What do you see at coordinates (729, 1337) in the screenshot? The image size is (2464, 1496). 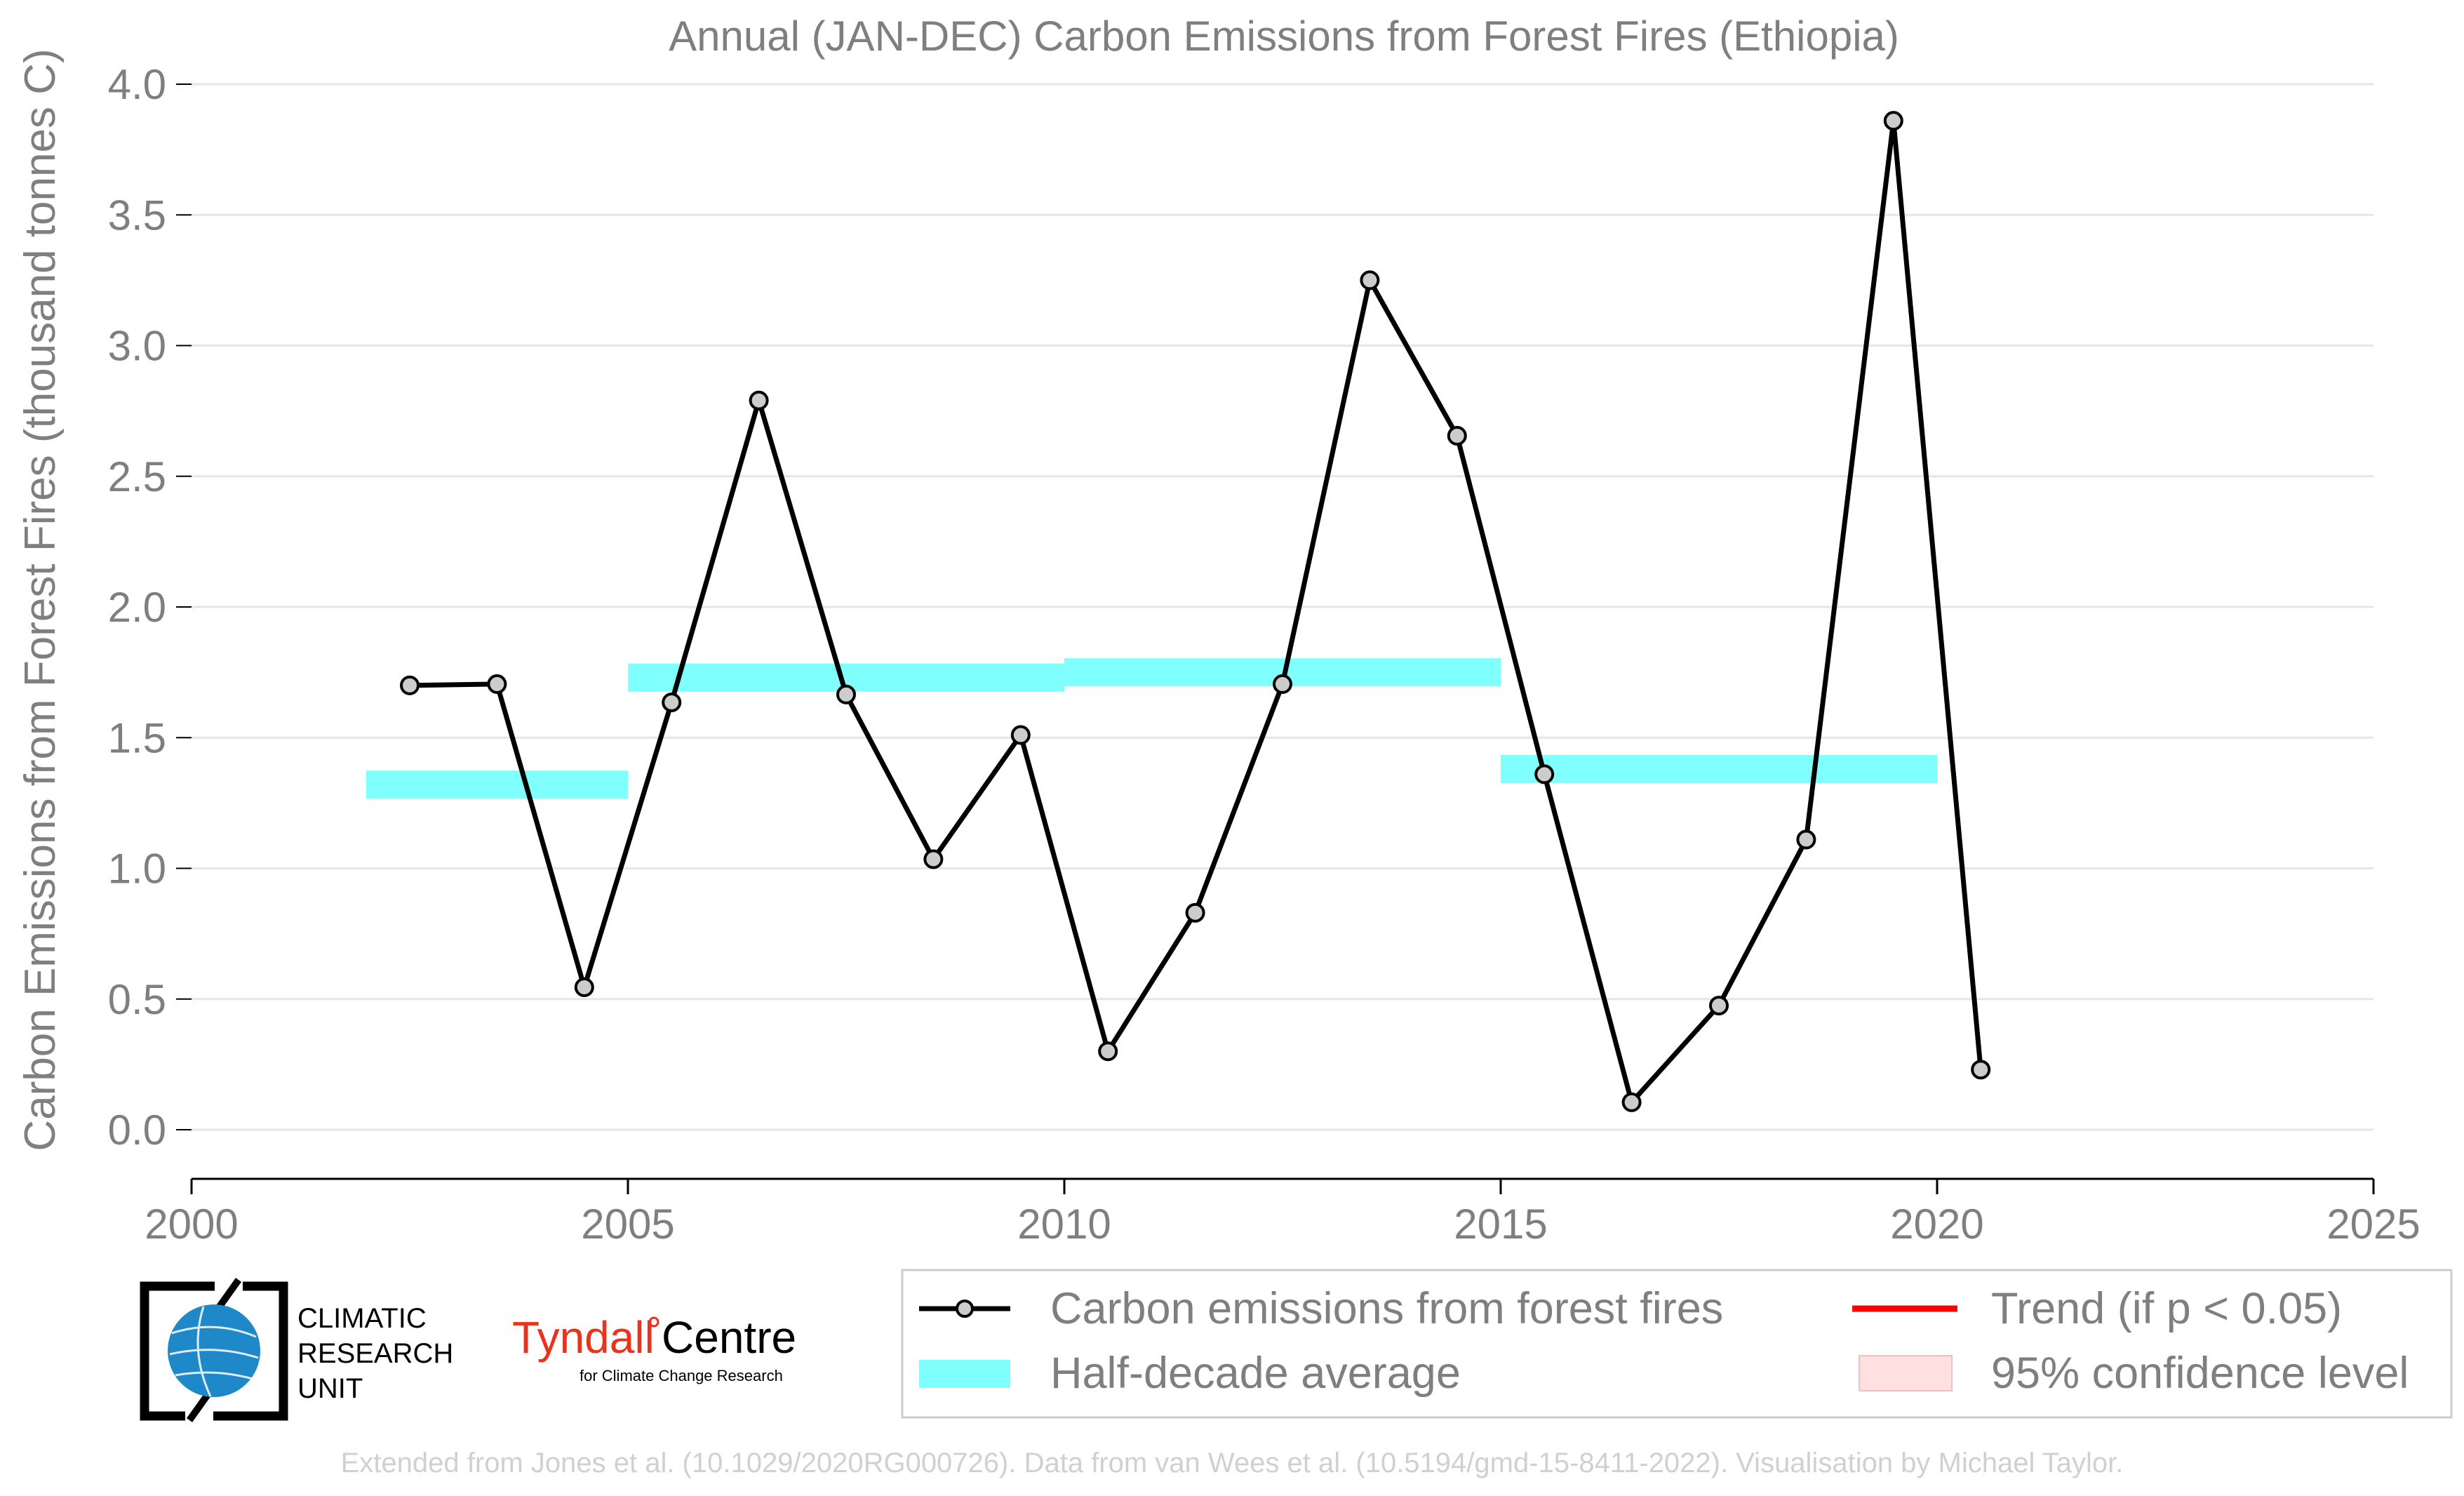 I see `tyndall-logo-centre: Centre` at bounding box center [729, 1337].